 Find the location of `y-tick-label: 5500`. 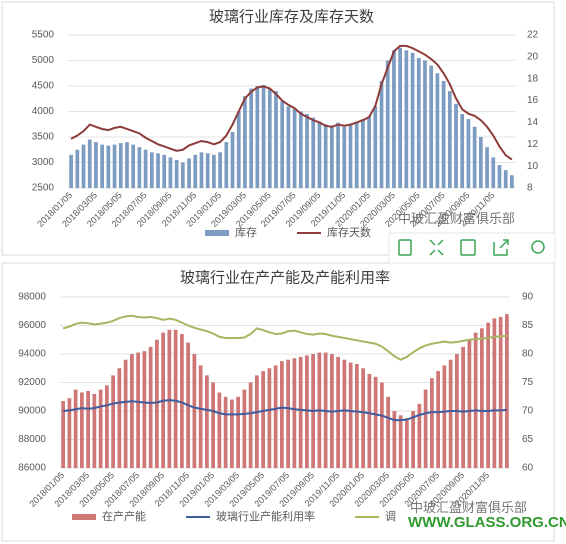

y-tick-label: 5500 is located at coordinates (43, 35).